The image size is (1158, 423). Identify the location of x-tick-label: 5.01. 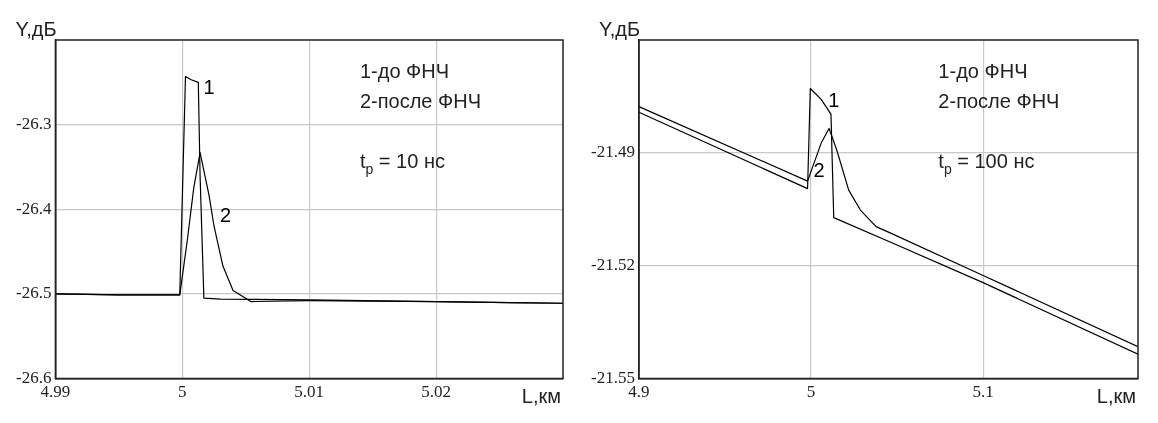
(309, 392).